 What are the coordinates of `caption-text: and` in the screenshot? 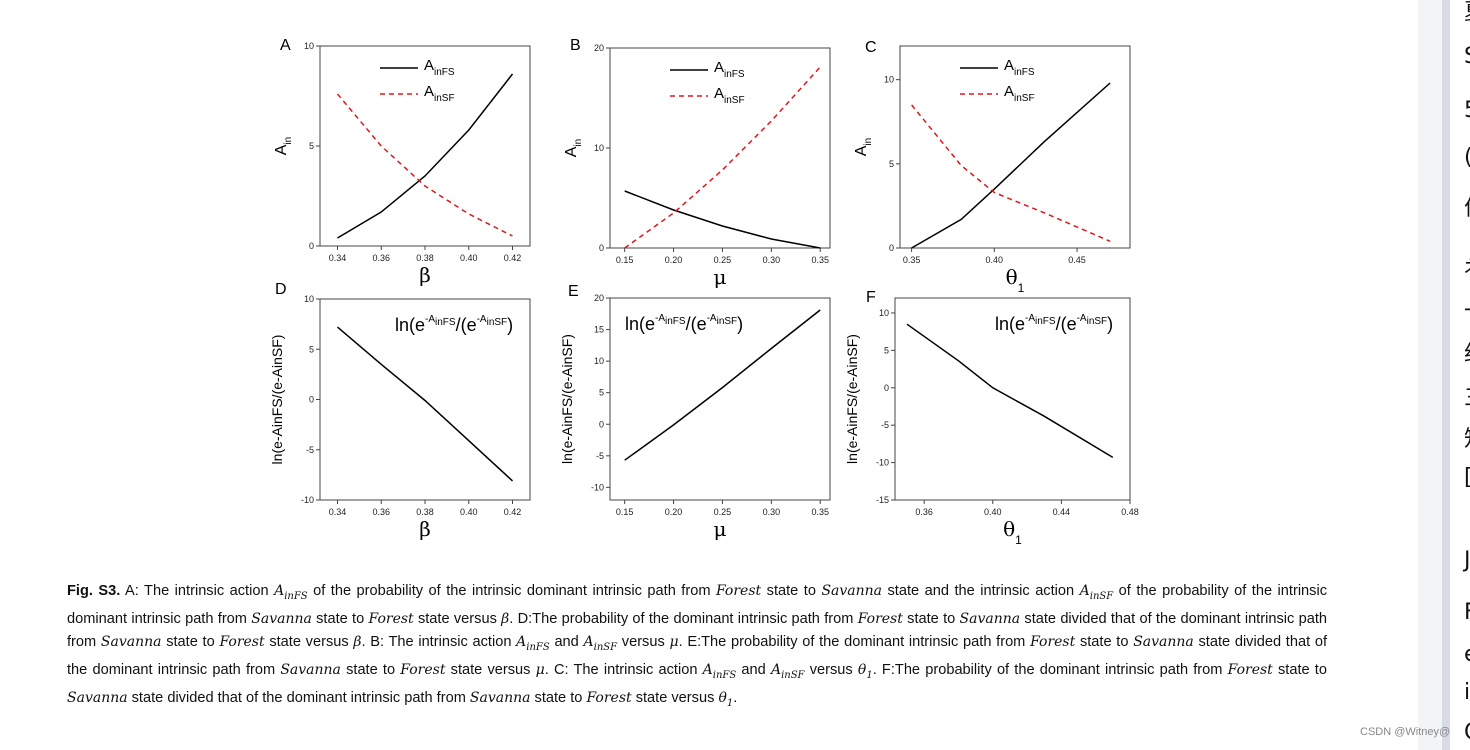 It's located at (566, 641).